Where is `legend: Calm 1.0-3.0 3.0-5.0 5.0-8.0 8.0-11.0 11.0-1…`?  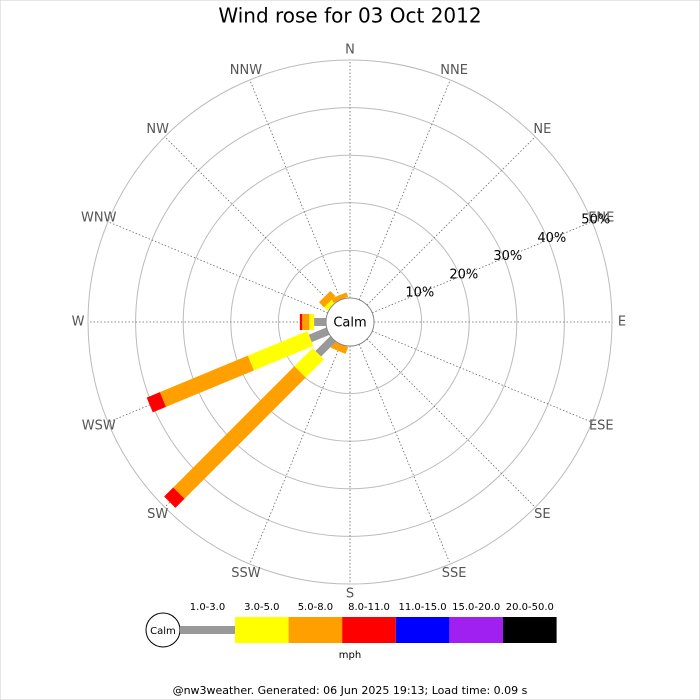
legend: Calm 1.0-3.0 3.0-5.0 5.0-8.0 8.0-11.0 11.0-1… is located at coordinates (351, 625).